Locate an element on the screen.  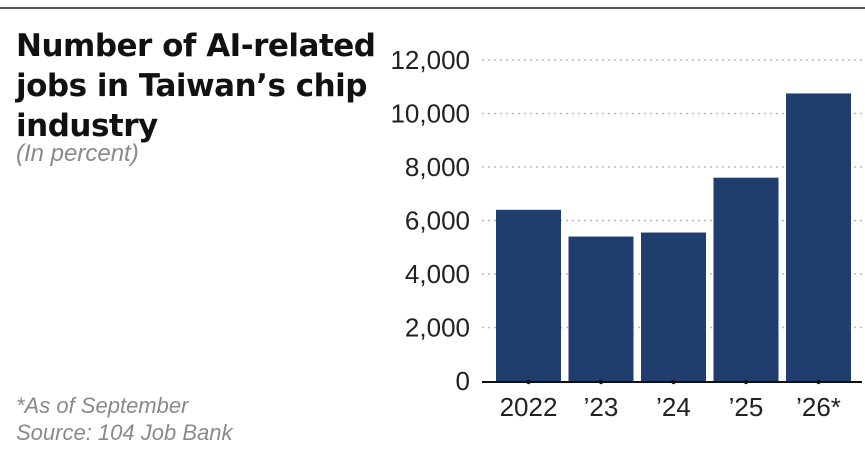
y-tick-label: 8,000 is located at coordinates (437, 167).